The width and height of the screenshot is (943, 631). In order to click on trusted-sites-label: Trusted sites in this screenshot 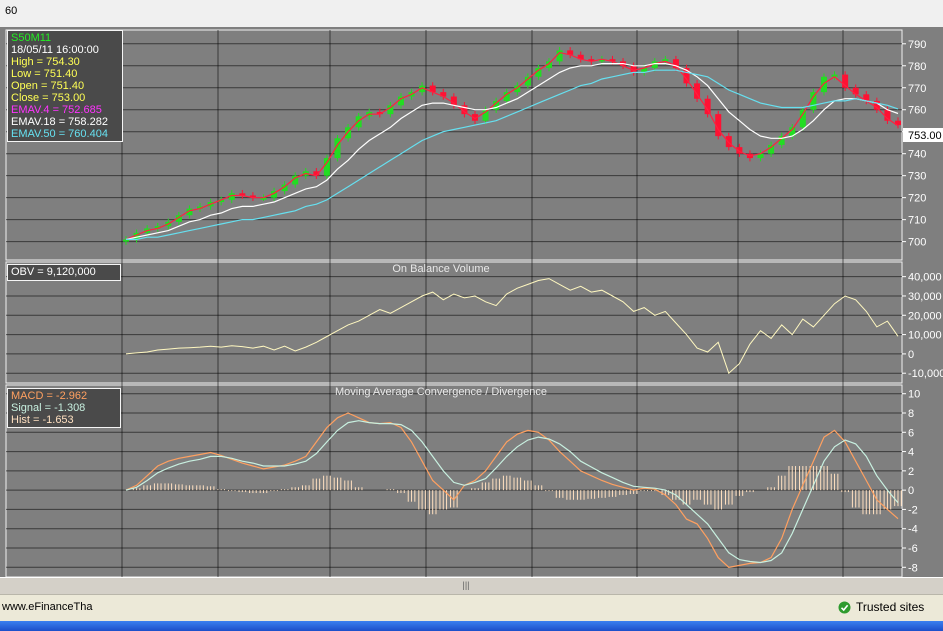, I will do `click(890, 607)`.